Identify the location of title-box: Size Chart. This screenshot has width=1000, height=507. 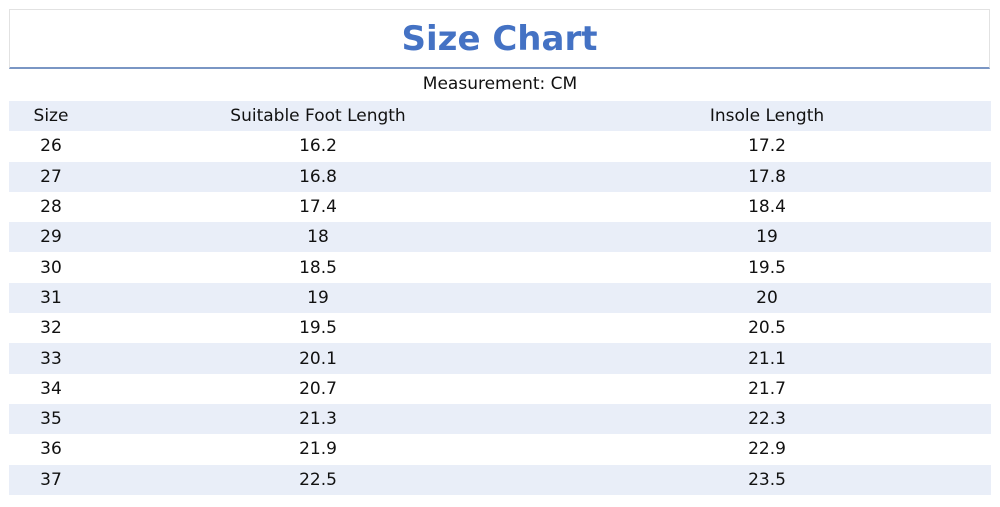
(499, 39).